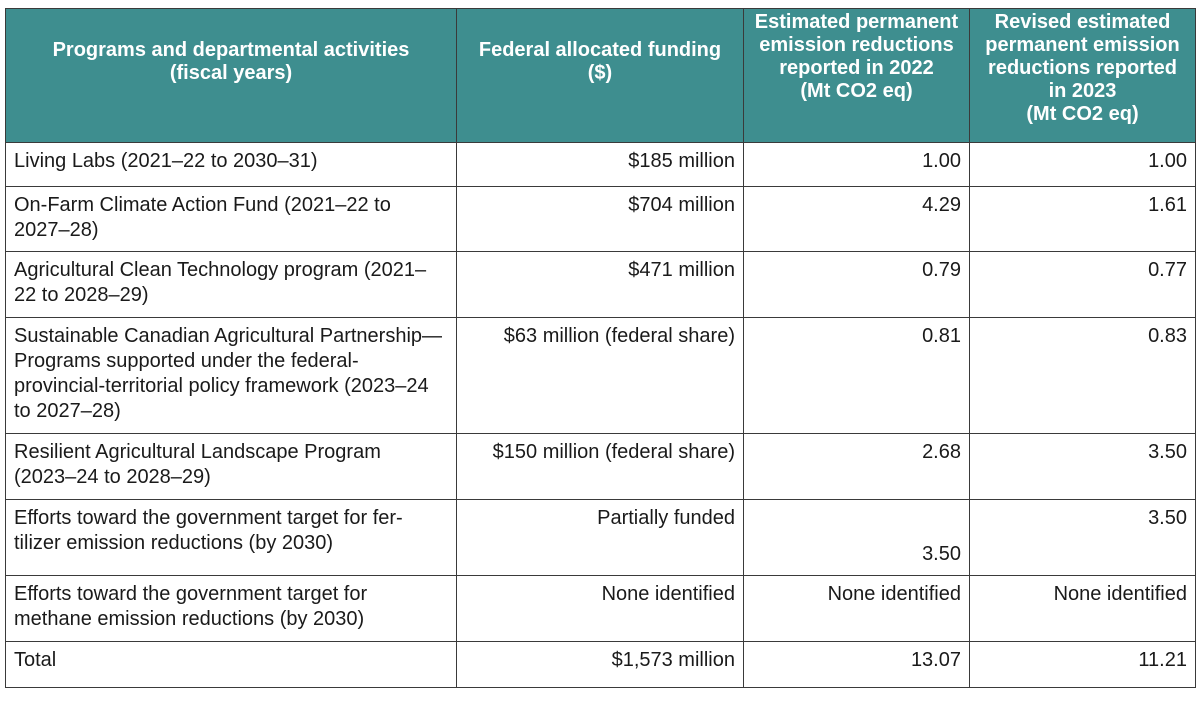 The height and width of the screenshot is (710, 1200). What do you see at coordinates (1082, 164) in the screenshot?
I see `reductions-2023-cell: 1.00` at bounding box center [1082, 164].